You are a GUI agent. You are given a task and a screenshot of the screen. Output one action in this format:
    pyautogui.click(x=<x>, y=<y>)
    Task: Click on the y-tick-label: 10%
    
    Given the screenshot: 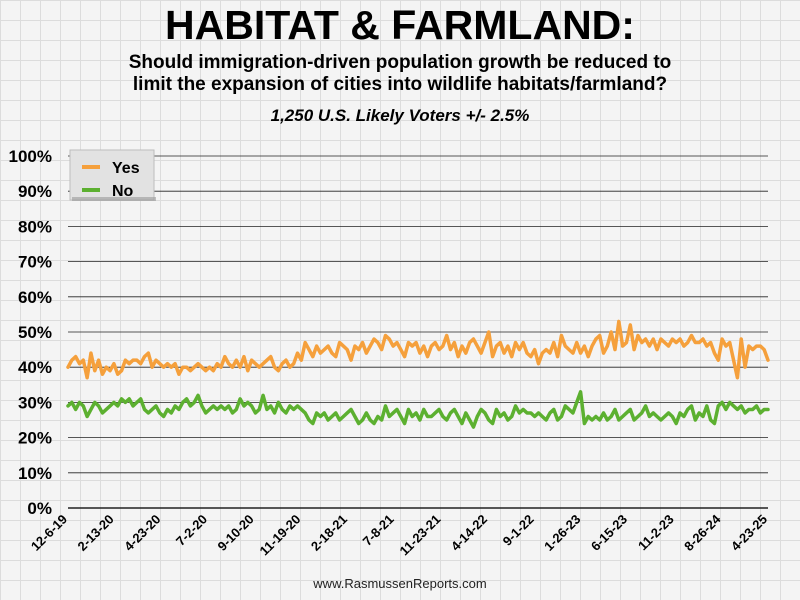 What is the action you would take?
    pyautogui.click(x=35, y=473)
    